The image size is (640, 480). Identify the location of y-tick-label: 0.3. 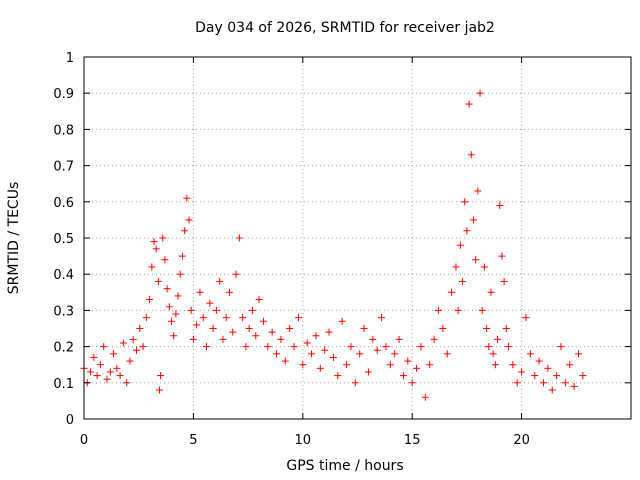
(63, 311).